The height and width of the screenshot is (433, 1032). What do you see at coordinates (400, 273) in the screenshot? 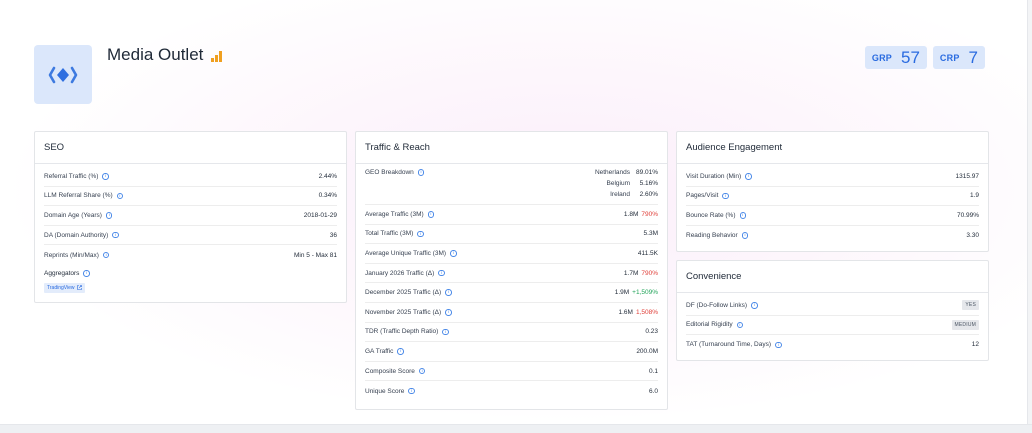
I see `row-label: January 2026 Traffic (Δ)` at bounding box center [400, 273].